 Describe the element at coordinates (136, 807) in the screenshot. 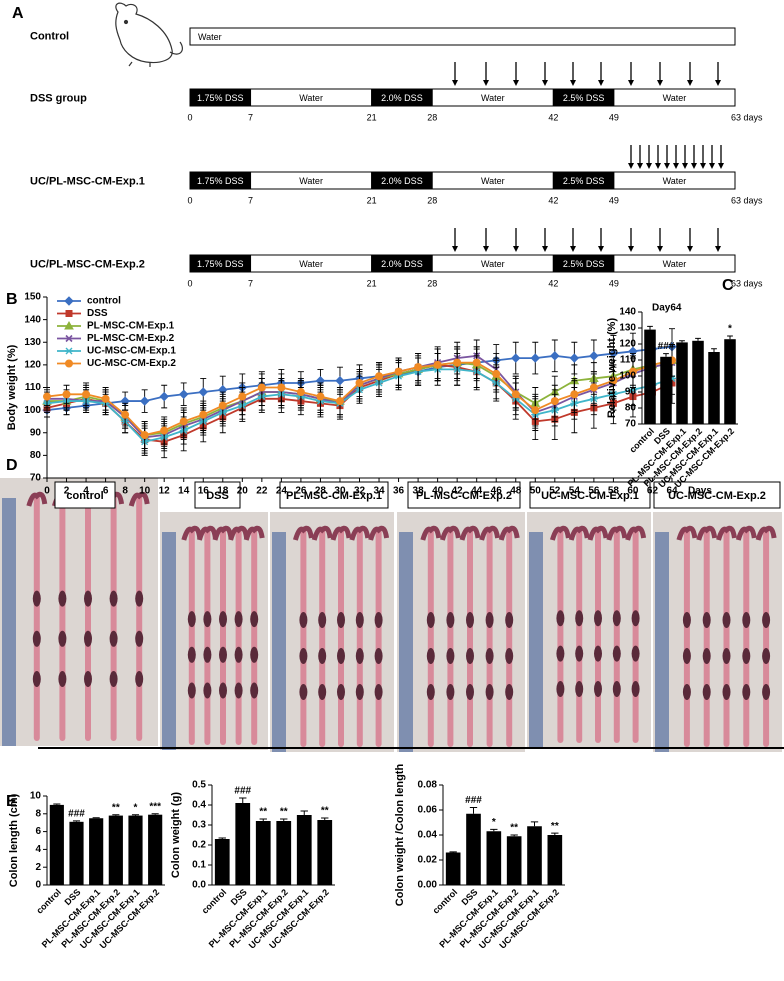

I see `annotation: *` at that location.